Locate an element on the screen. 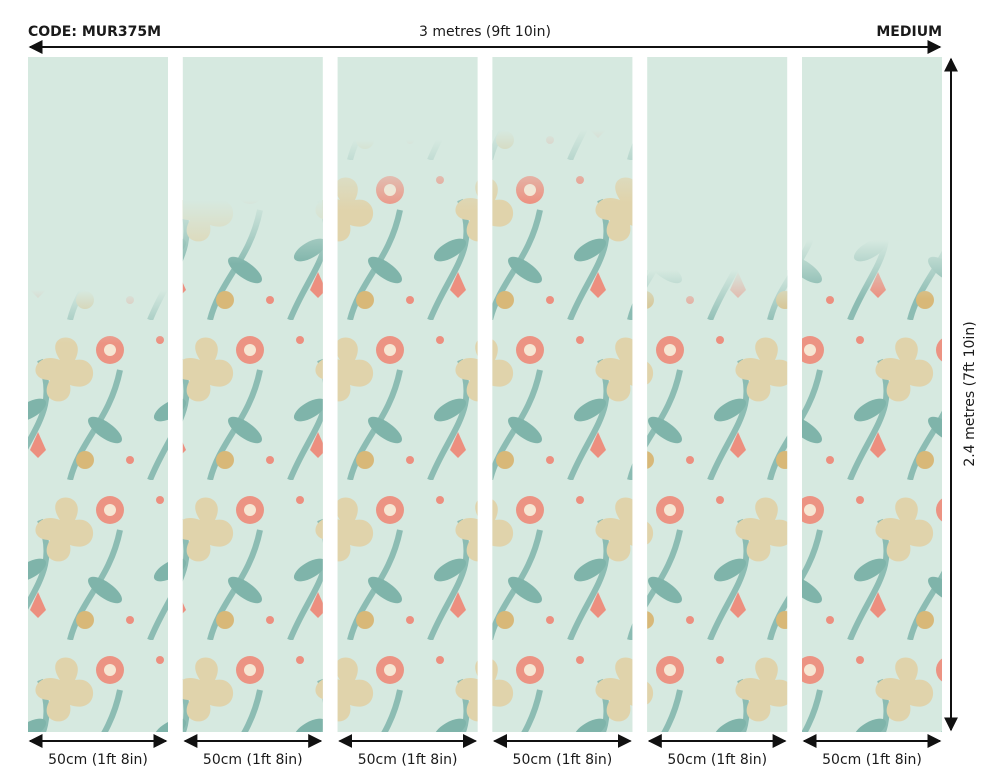 The image size is (990, 779). product-code: CODE: MUR375M is located at coordinates (94, 32).